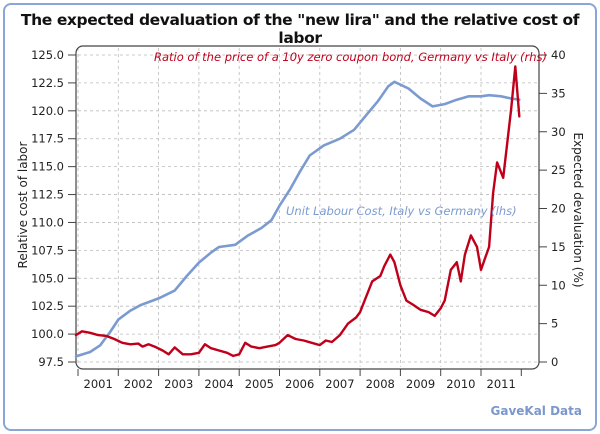  Describe the element at coordinates (536, 411) in the screenshot. I see `source-label: GaveKal Data` at that location.